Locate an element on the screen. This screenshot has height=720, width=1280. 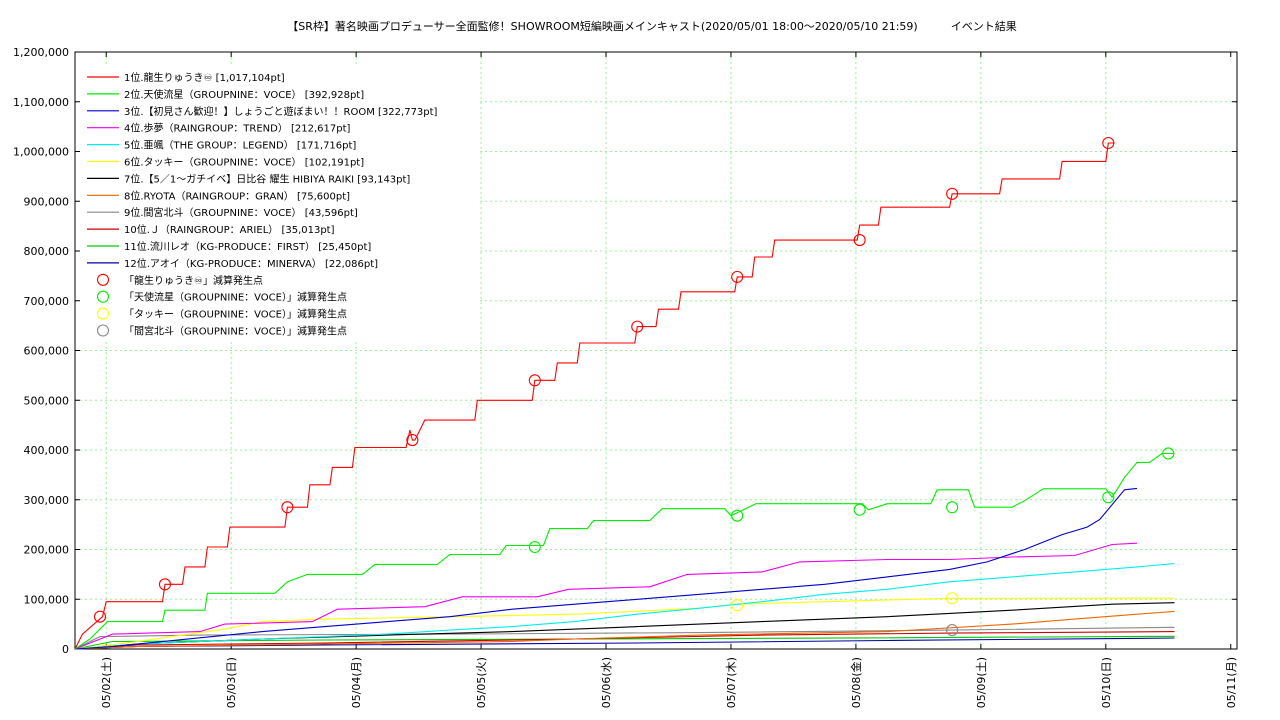
legend-entry: 6位.タッキー（GROUPNINE：VOCE） [102,191pt] is located at coordinates (244, 162).